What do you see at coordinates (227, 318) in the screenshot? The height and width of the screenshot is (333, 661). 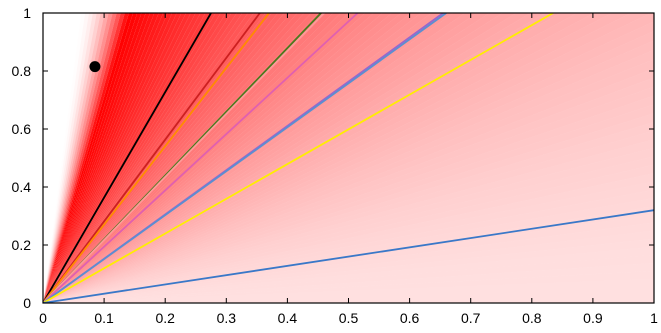 I see `x-tick-label: 0.3` at bounding box center [227, 318].